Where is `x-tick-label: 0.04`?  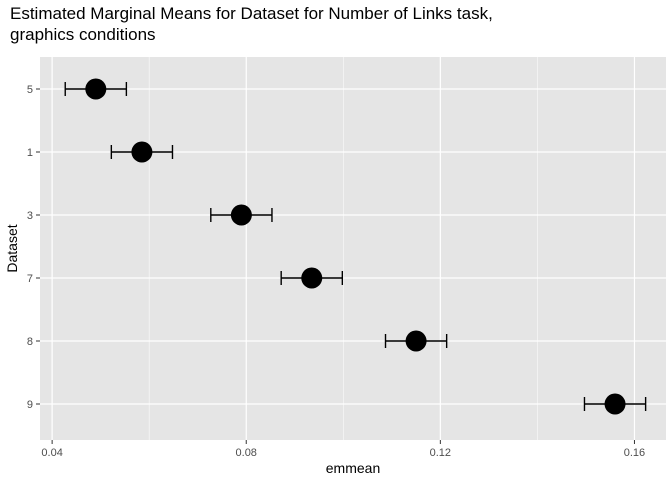 x-tick-label: 0.04 is located at coordinates (51, 453).